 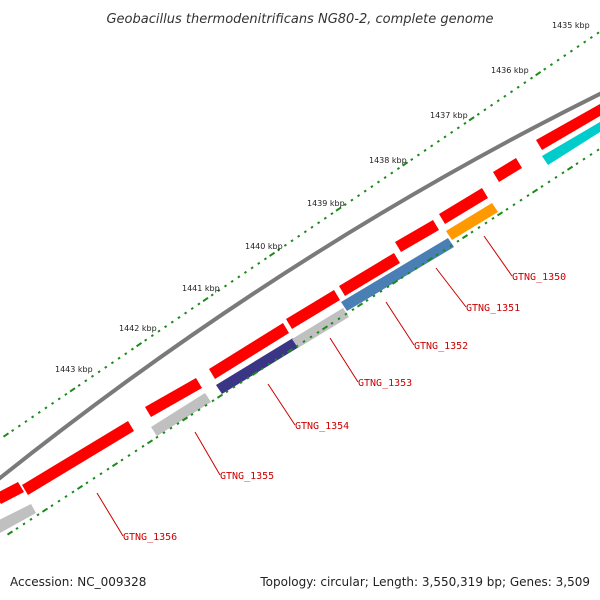 What do you see at coordinates (493, 308) in the screenshot?
I see `gene-label-GTNG_1351: GTNG_1351` at bounding box center [493, 308].